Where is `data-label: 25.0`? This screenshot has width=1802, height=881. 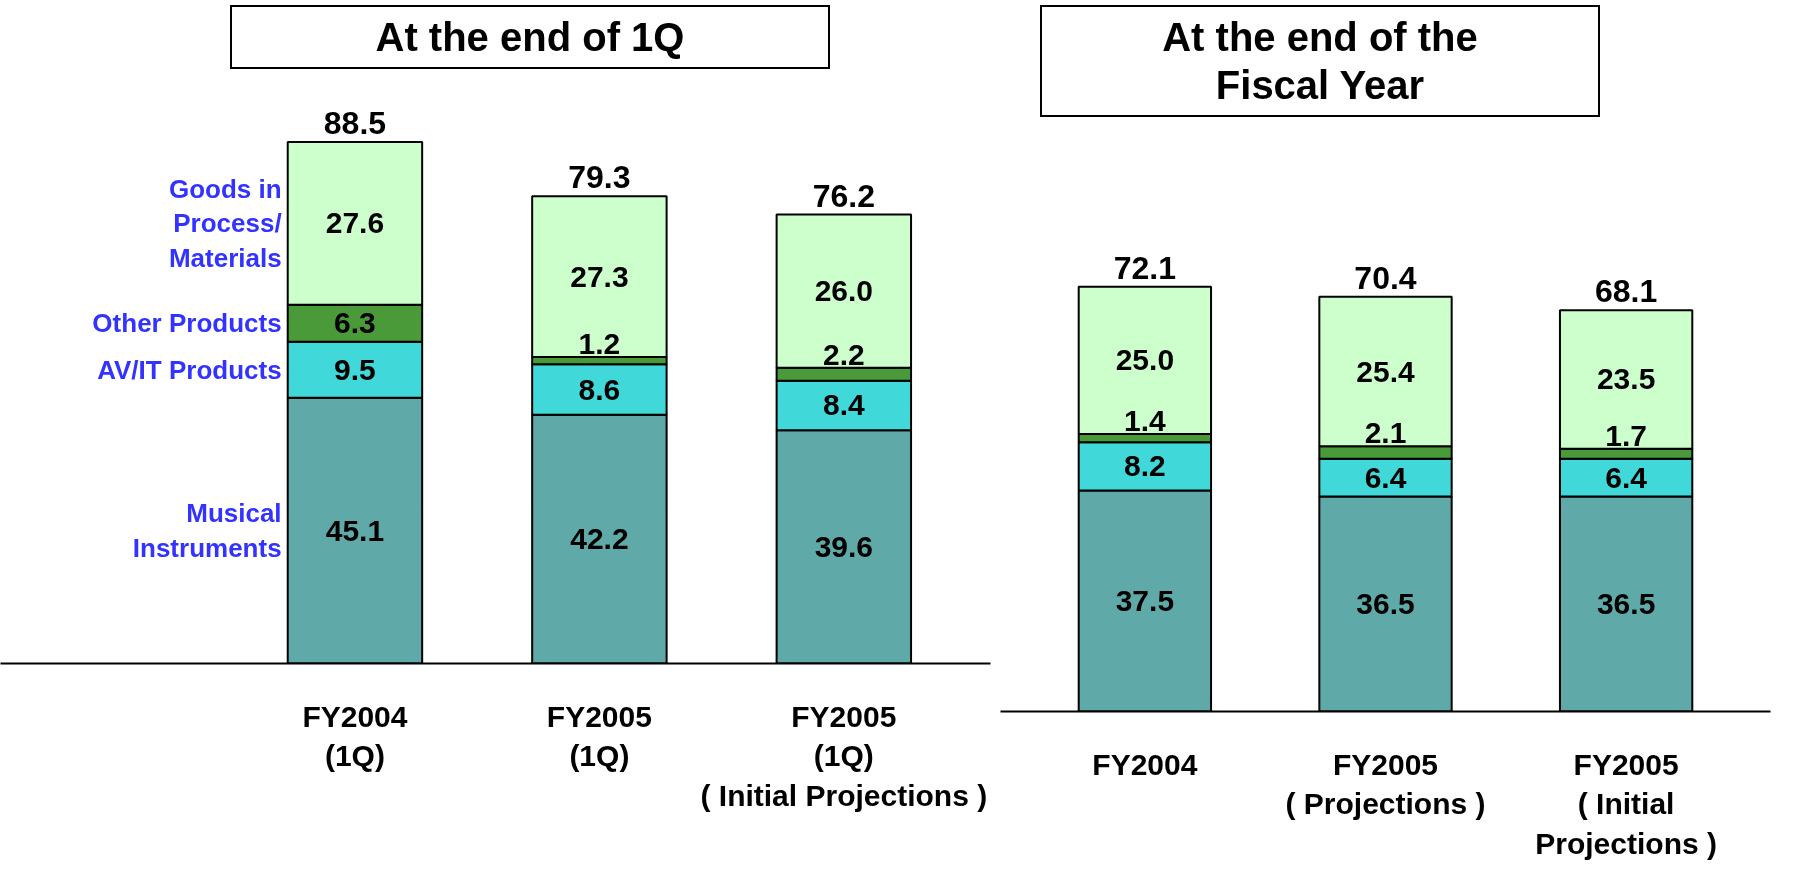
data-label: 25.0 is located at coordinates (1145, 360).